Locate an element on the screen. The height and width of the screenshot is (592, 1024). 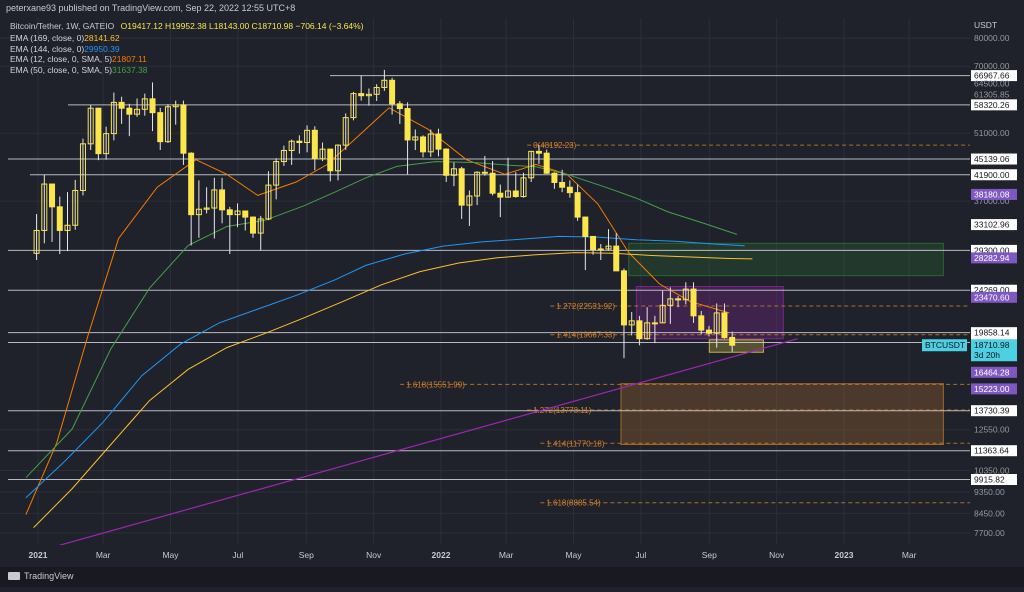
y-tick-label: 70000.00 is located at coordinates (992, 66).